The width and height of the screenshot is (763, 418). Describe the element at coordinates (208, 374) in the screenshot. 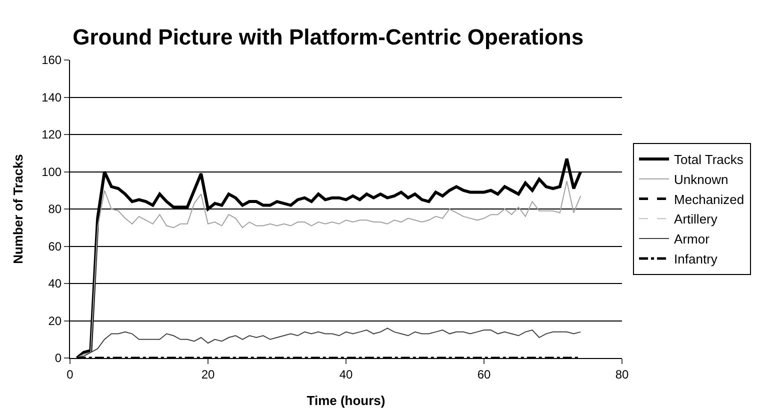

I see `x-tick-label: 20` at that location.